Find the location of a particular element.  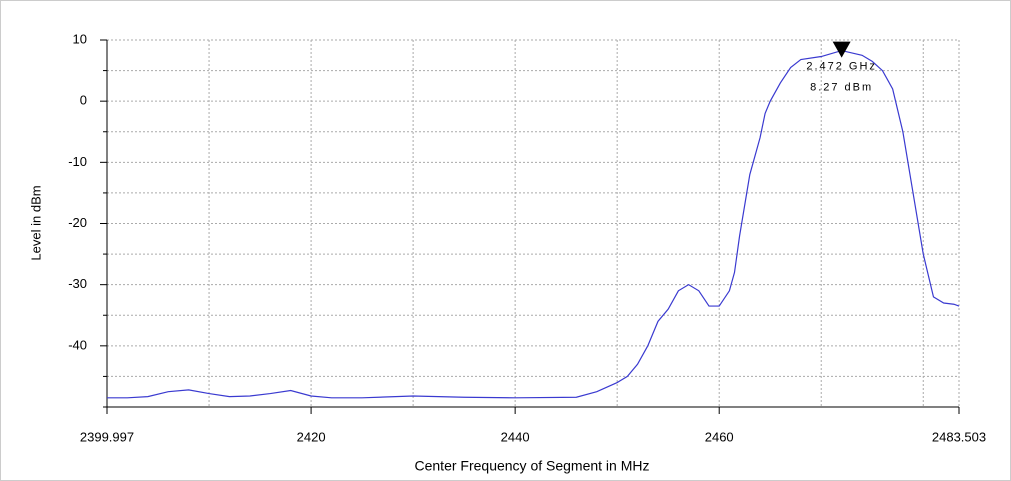

y-tick-label: -10 is located at coordinates (77, 161).